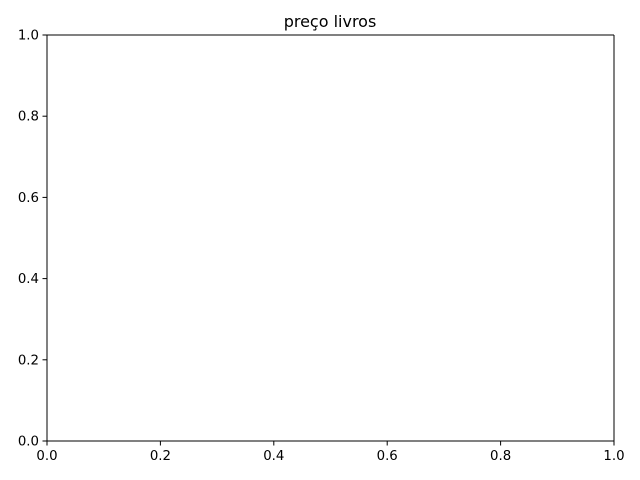  What do you see at coordinates (387, 456) in the screenshot?
I see `x-tick-label: 0.6` at bounding box center [387, 456].